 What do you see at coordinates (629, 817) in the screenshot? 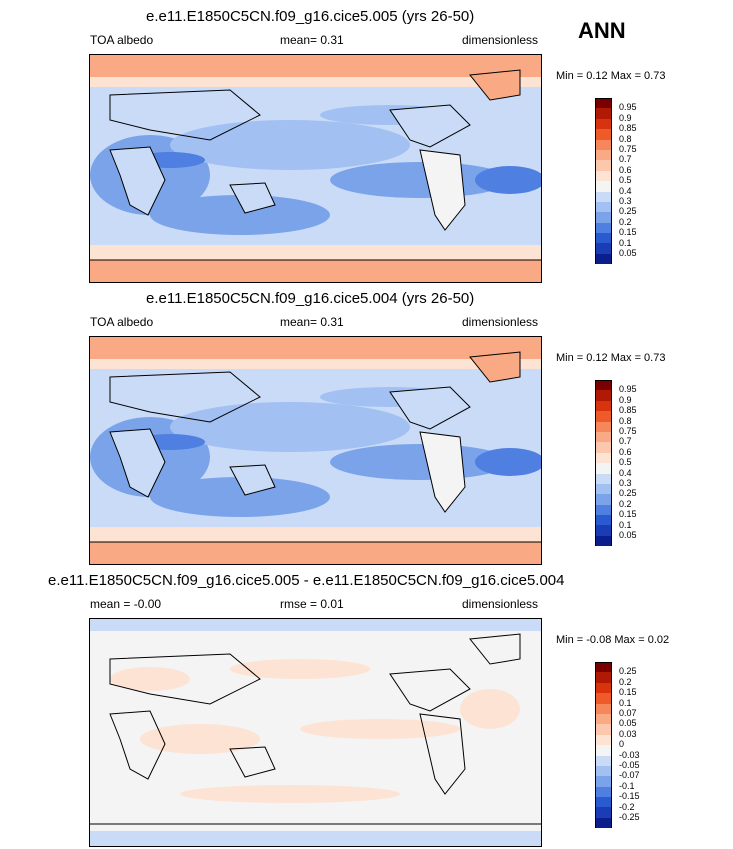
I see `colorbar-tick-label: -0.25` at bounding box center [629, 817].